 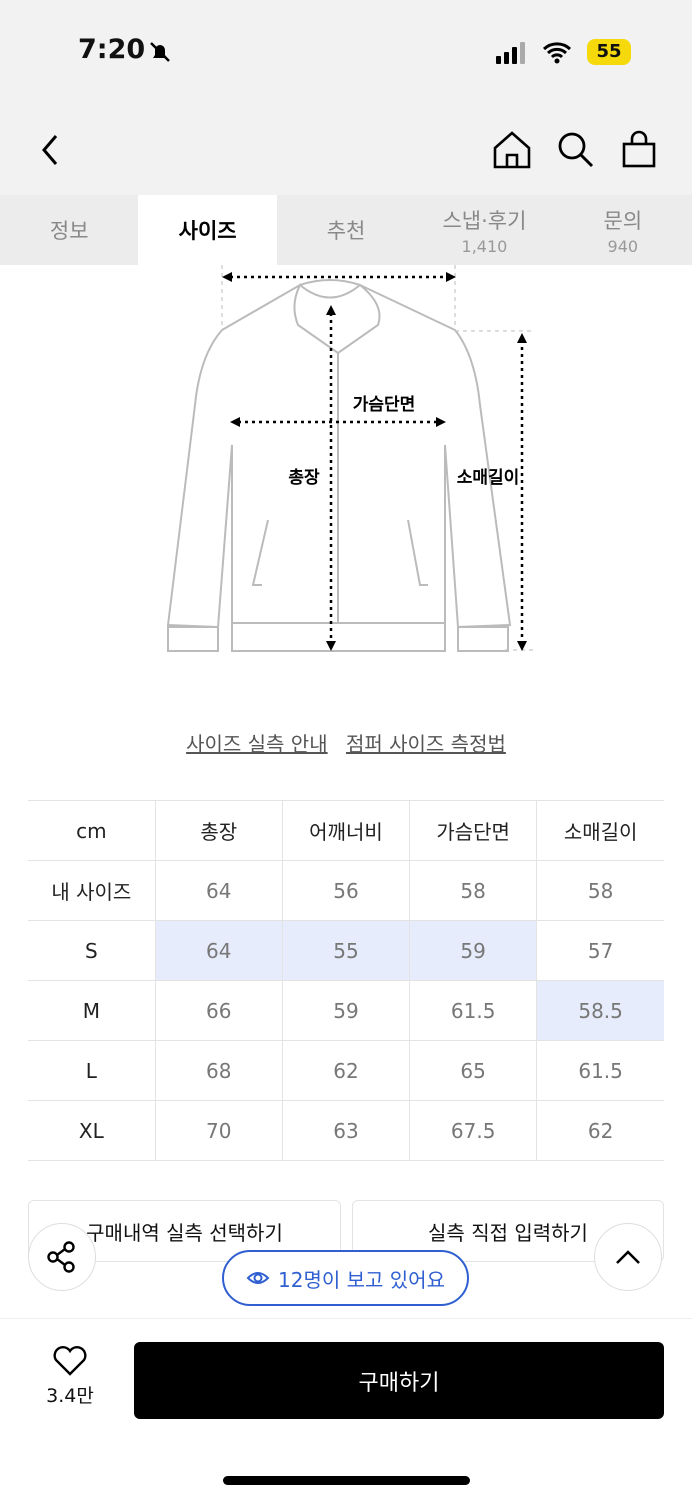 What do you see at coordinates (384, 405) in the screenshot?
I see `chest-label: 가슴단면` at bounding box center [384, 405].